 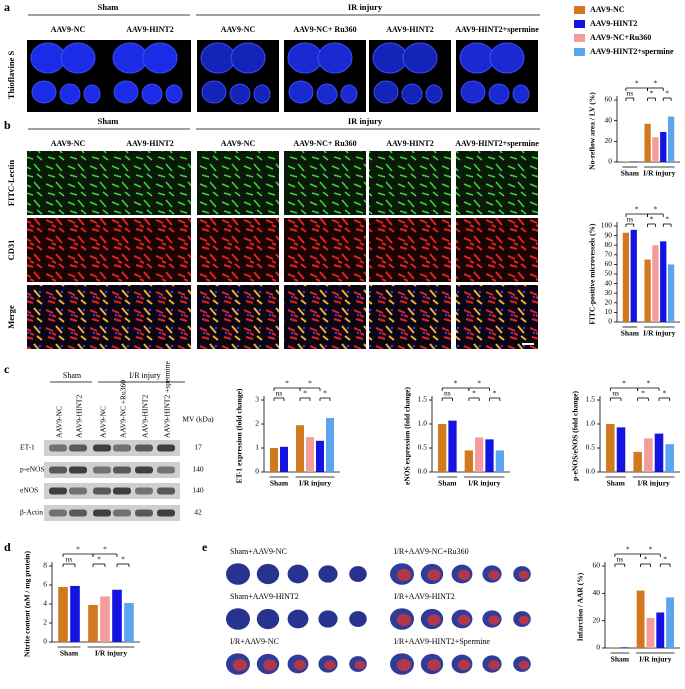 I want to click on y-tick-label: 50, so click(x=609, y=273).